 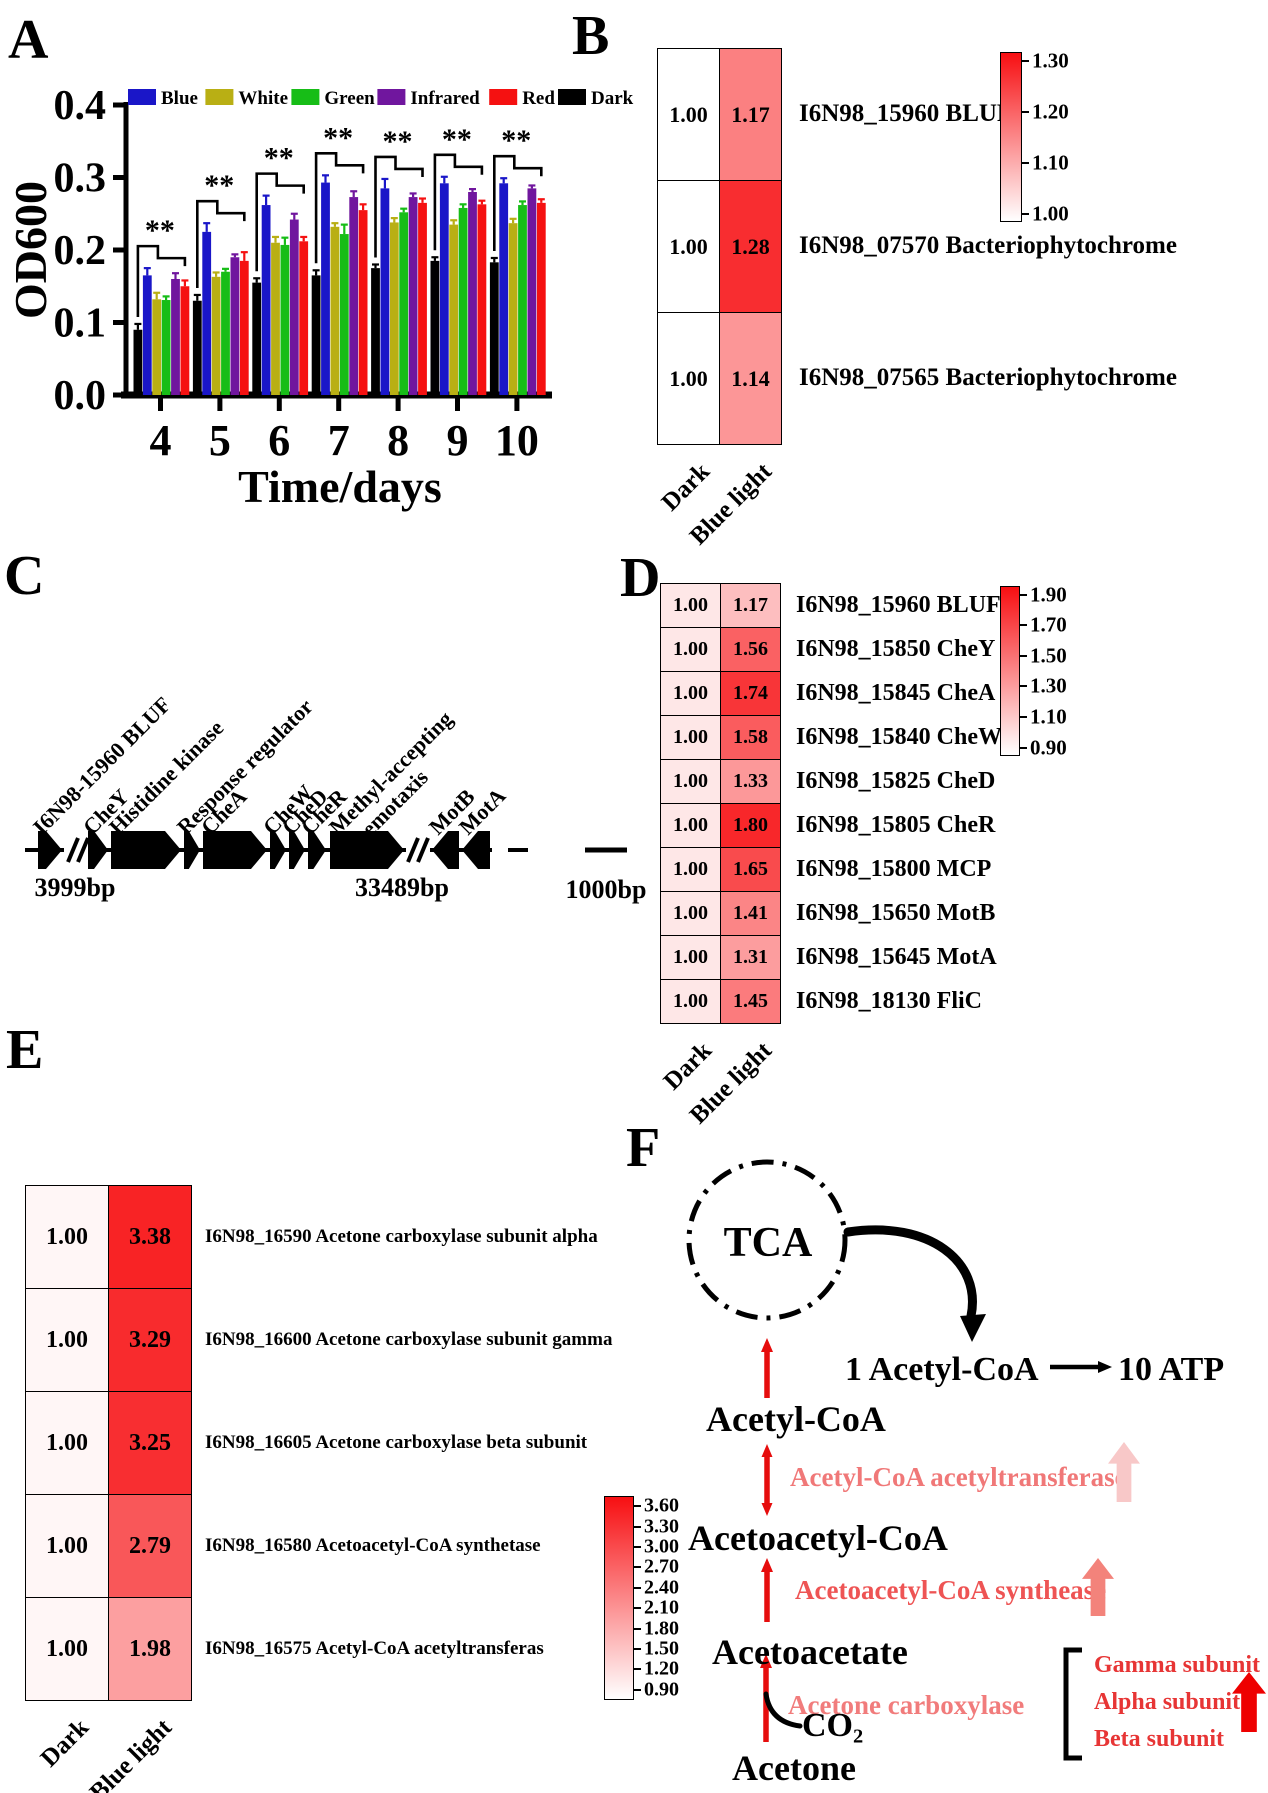 What do you see at coordinates (317, 850) in the screenshot?
I see `gene-arrow-cher` at bounding box center [317, 850].